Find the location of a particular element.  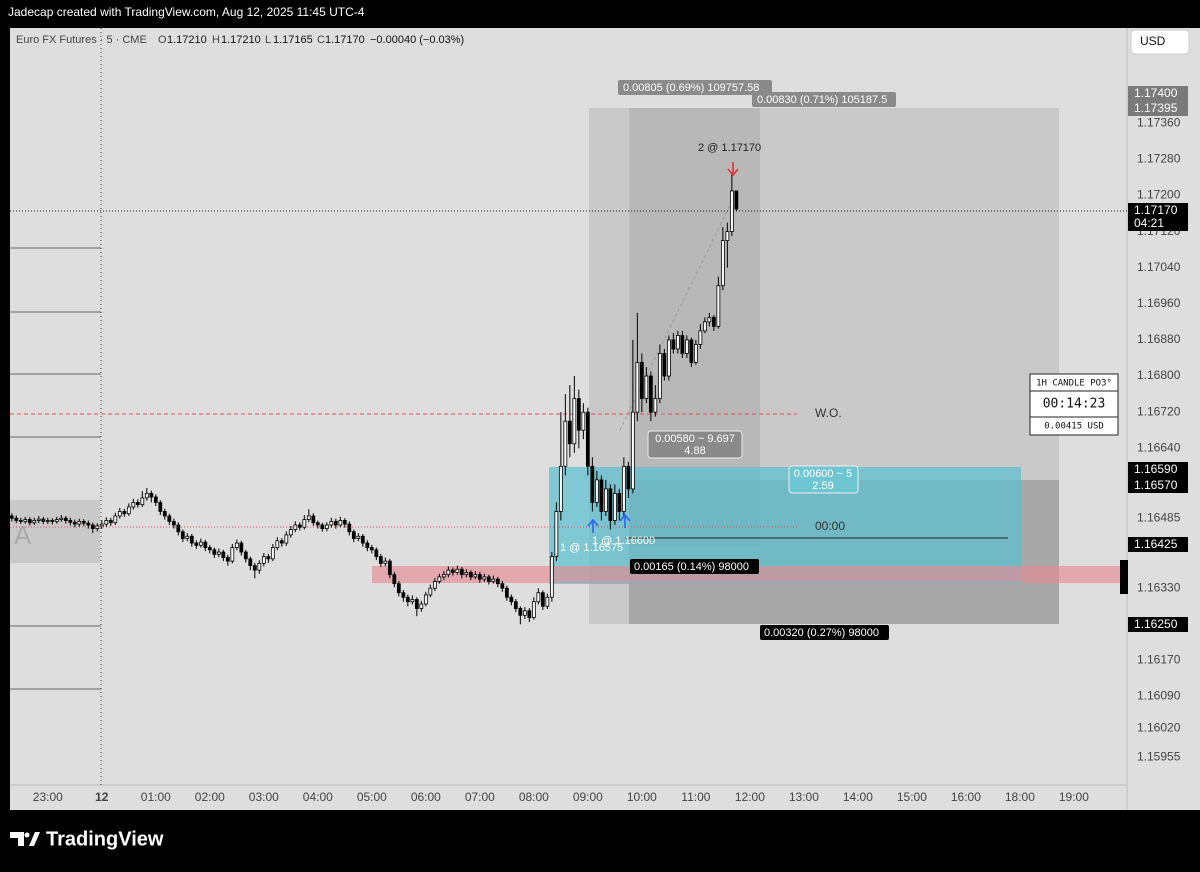

badge is located at coordinates (1158, 624).